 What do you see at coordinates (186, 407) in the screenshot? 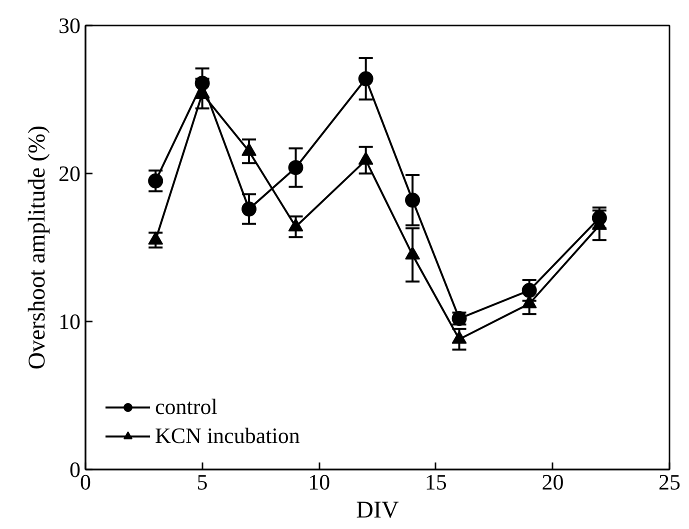
I see `legend-label: control` at bounding box center [186, 407].